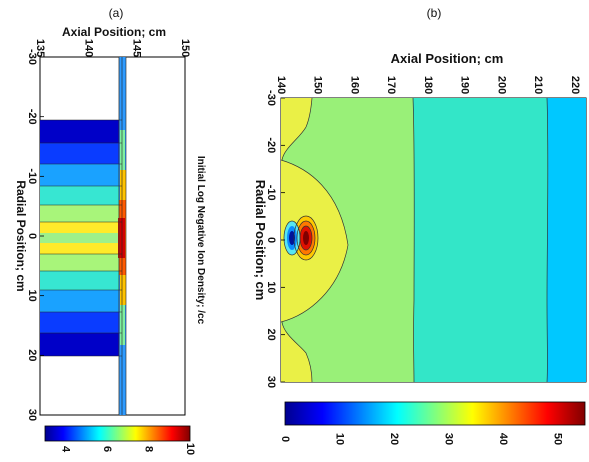  I want to click on colorbar-tick-label: 8, so click(149, 449).